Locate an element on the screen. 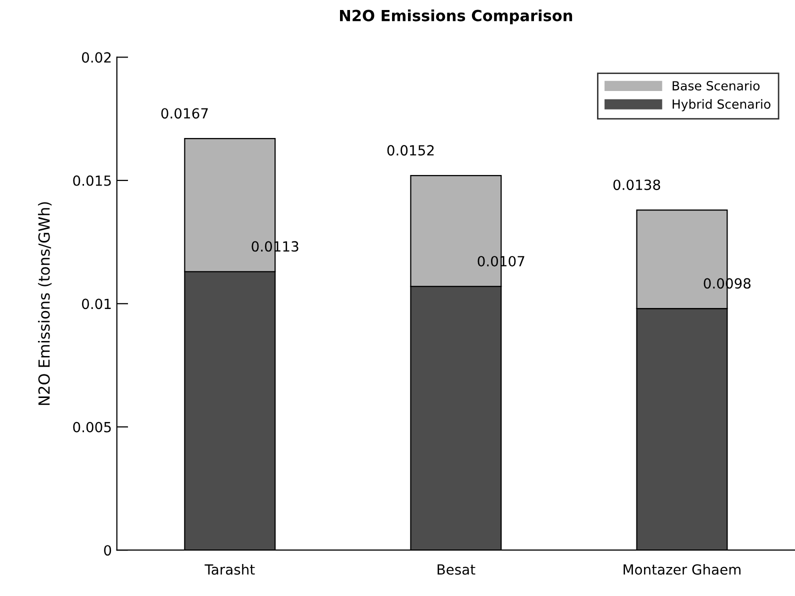  chart-title: N2O Emissions Comparison is located at coordinates (456, 16).